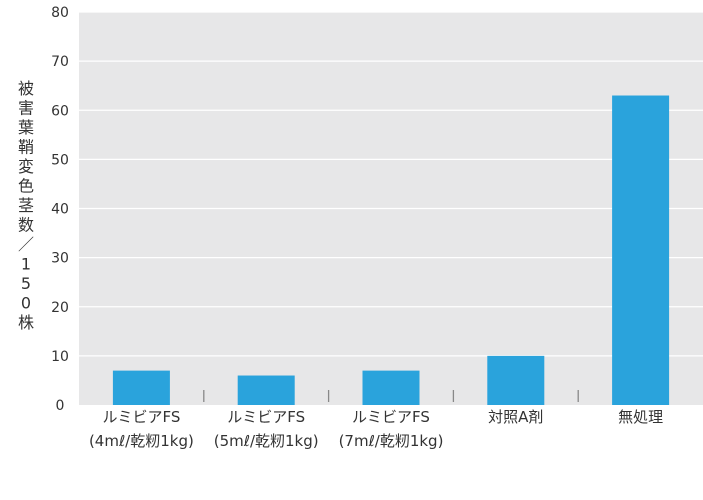  I want to click on y-axis-label-char: 害, so click(26, 108).